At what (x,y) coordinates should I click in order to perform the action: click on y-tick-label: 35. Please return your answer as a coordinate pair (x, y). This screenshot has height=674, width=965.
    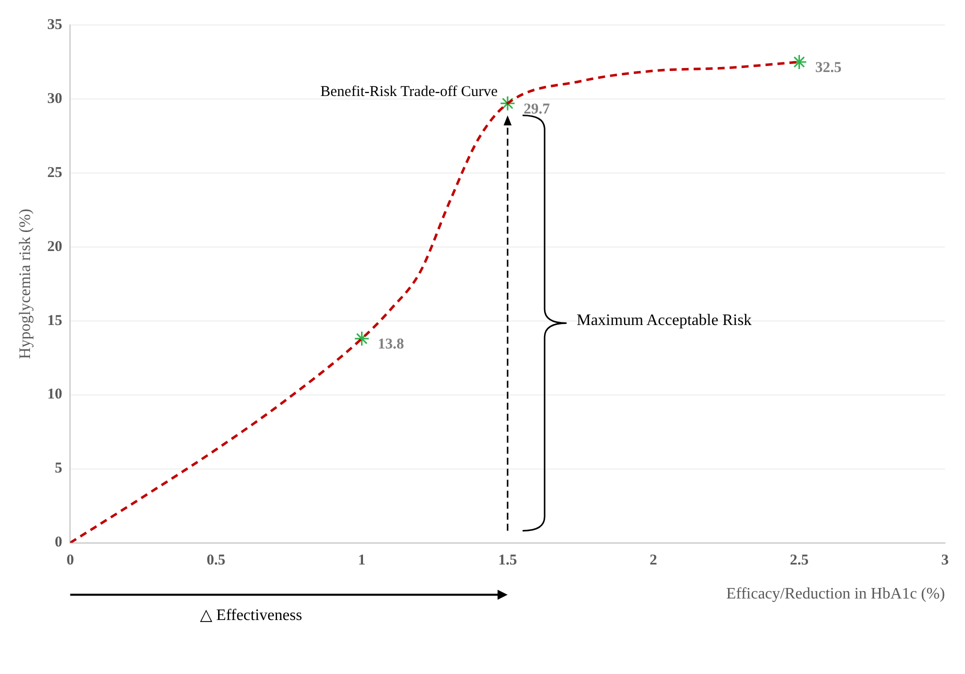
    Looking at the image, I should click on (54, 24).